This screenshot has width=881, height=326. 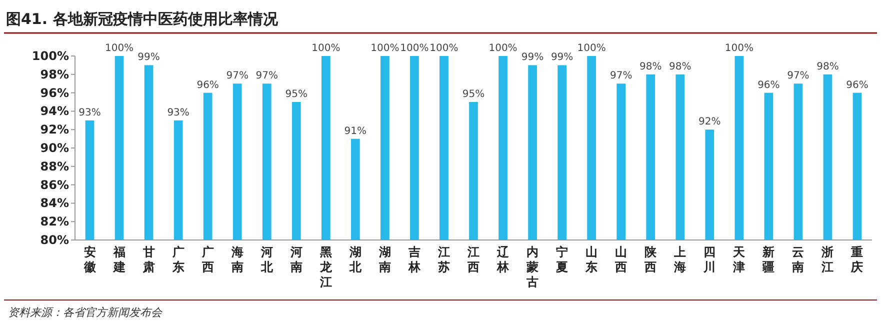 I want to click on y-tick-label: 82%, so click(x=54, y=221).